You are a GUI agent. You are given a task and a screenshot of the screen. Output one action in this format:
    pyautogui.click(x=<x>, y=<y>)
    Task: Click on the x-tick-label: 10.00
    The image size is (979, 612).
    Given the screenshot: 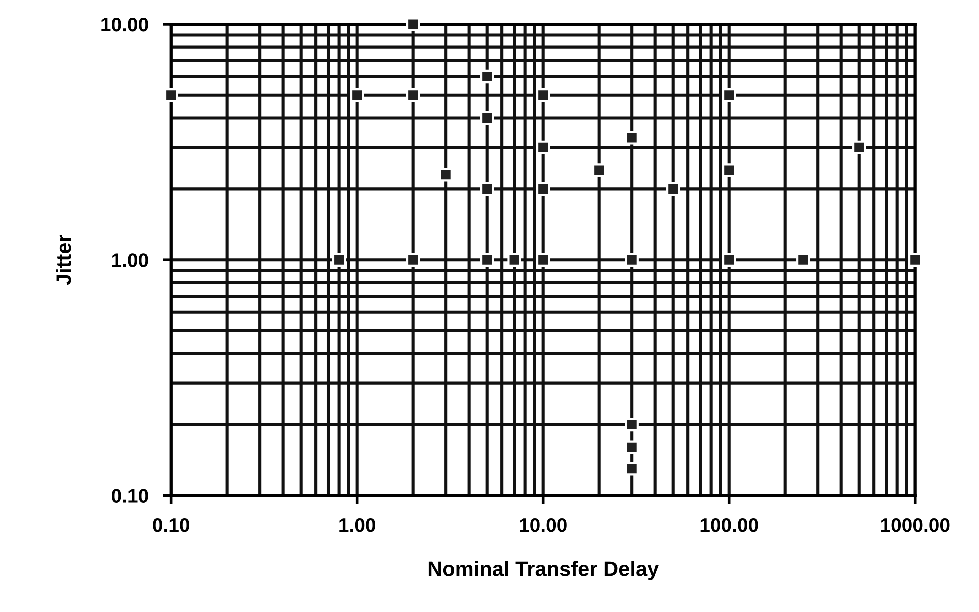 What is the action you would take?
    pyautogui.click(x=543, y=525)
    